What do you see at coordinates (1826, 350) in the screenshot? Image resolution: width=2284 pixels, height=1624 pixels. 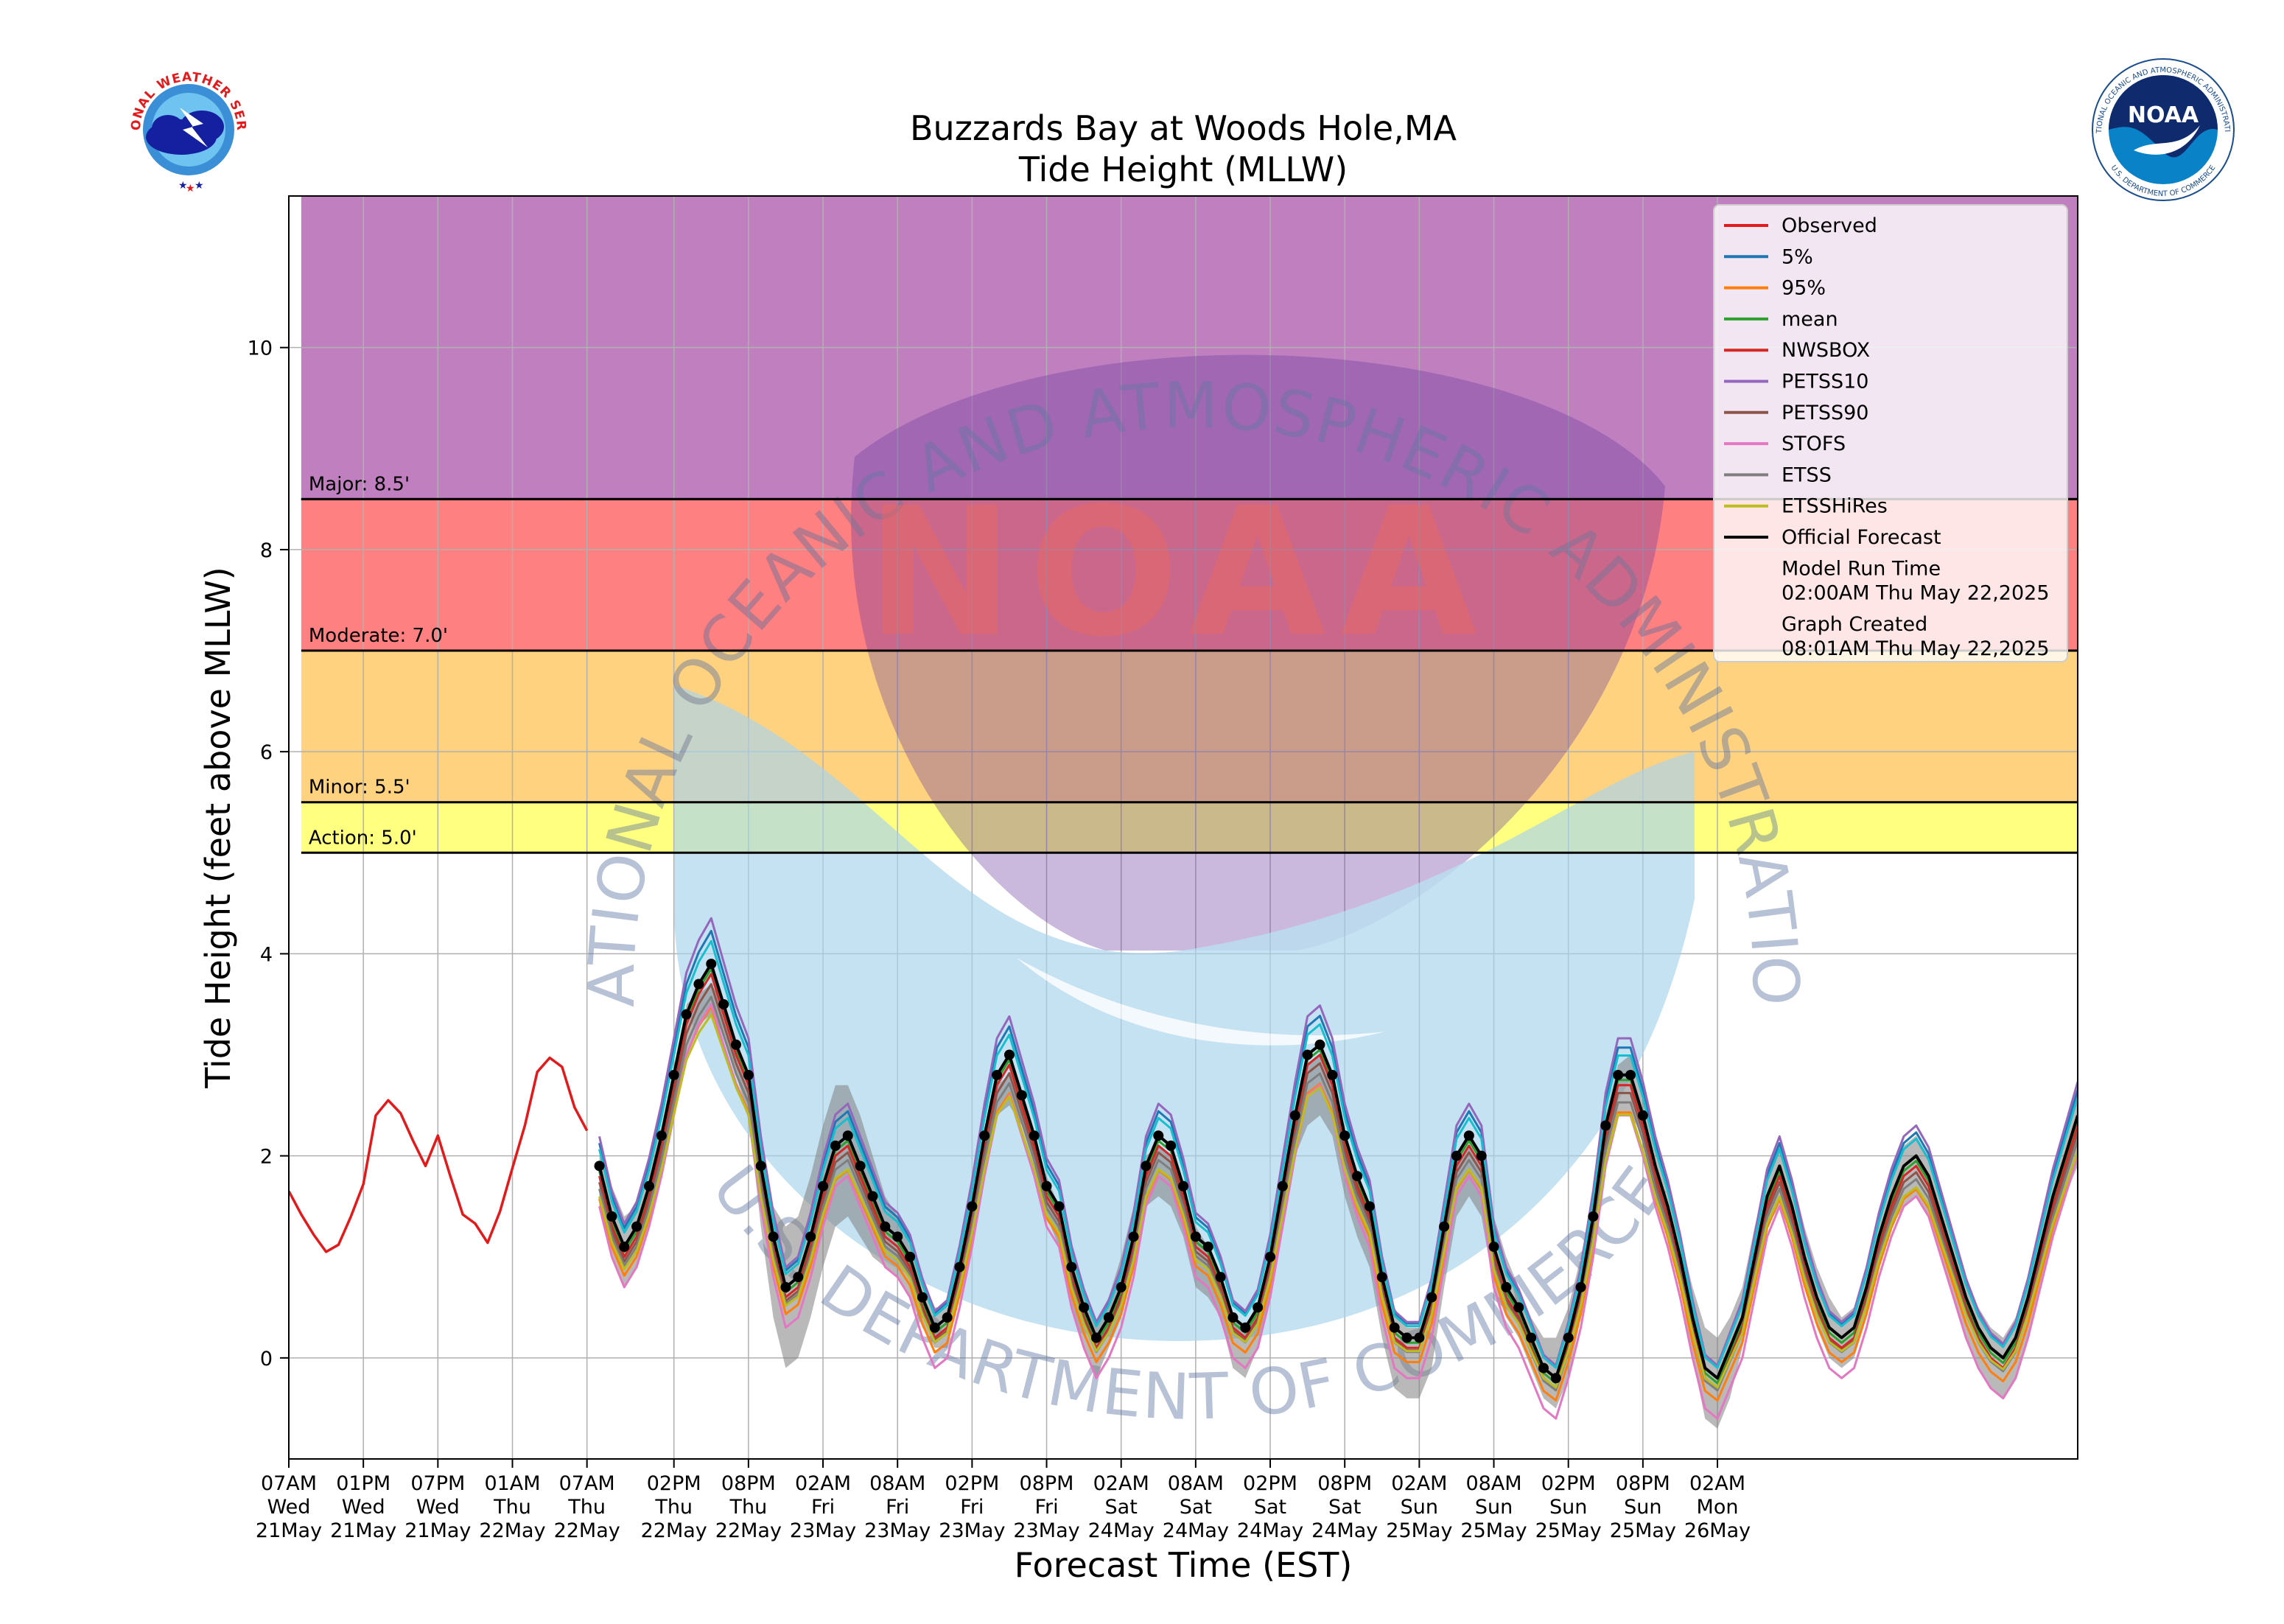 I see `legend-label-nwsbox: NWSBOX` at bounding box center [1826, 350].